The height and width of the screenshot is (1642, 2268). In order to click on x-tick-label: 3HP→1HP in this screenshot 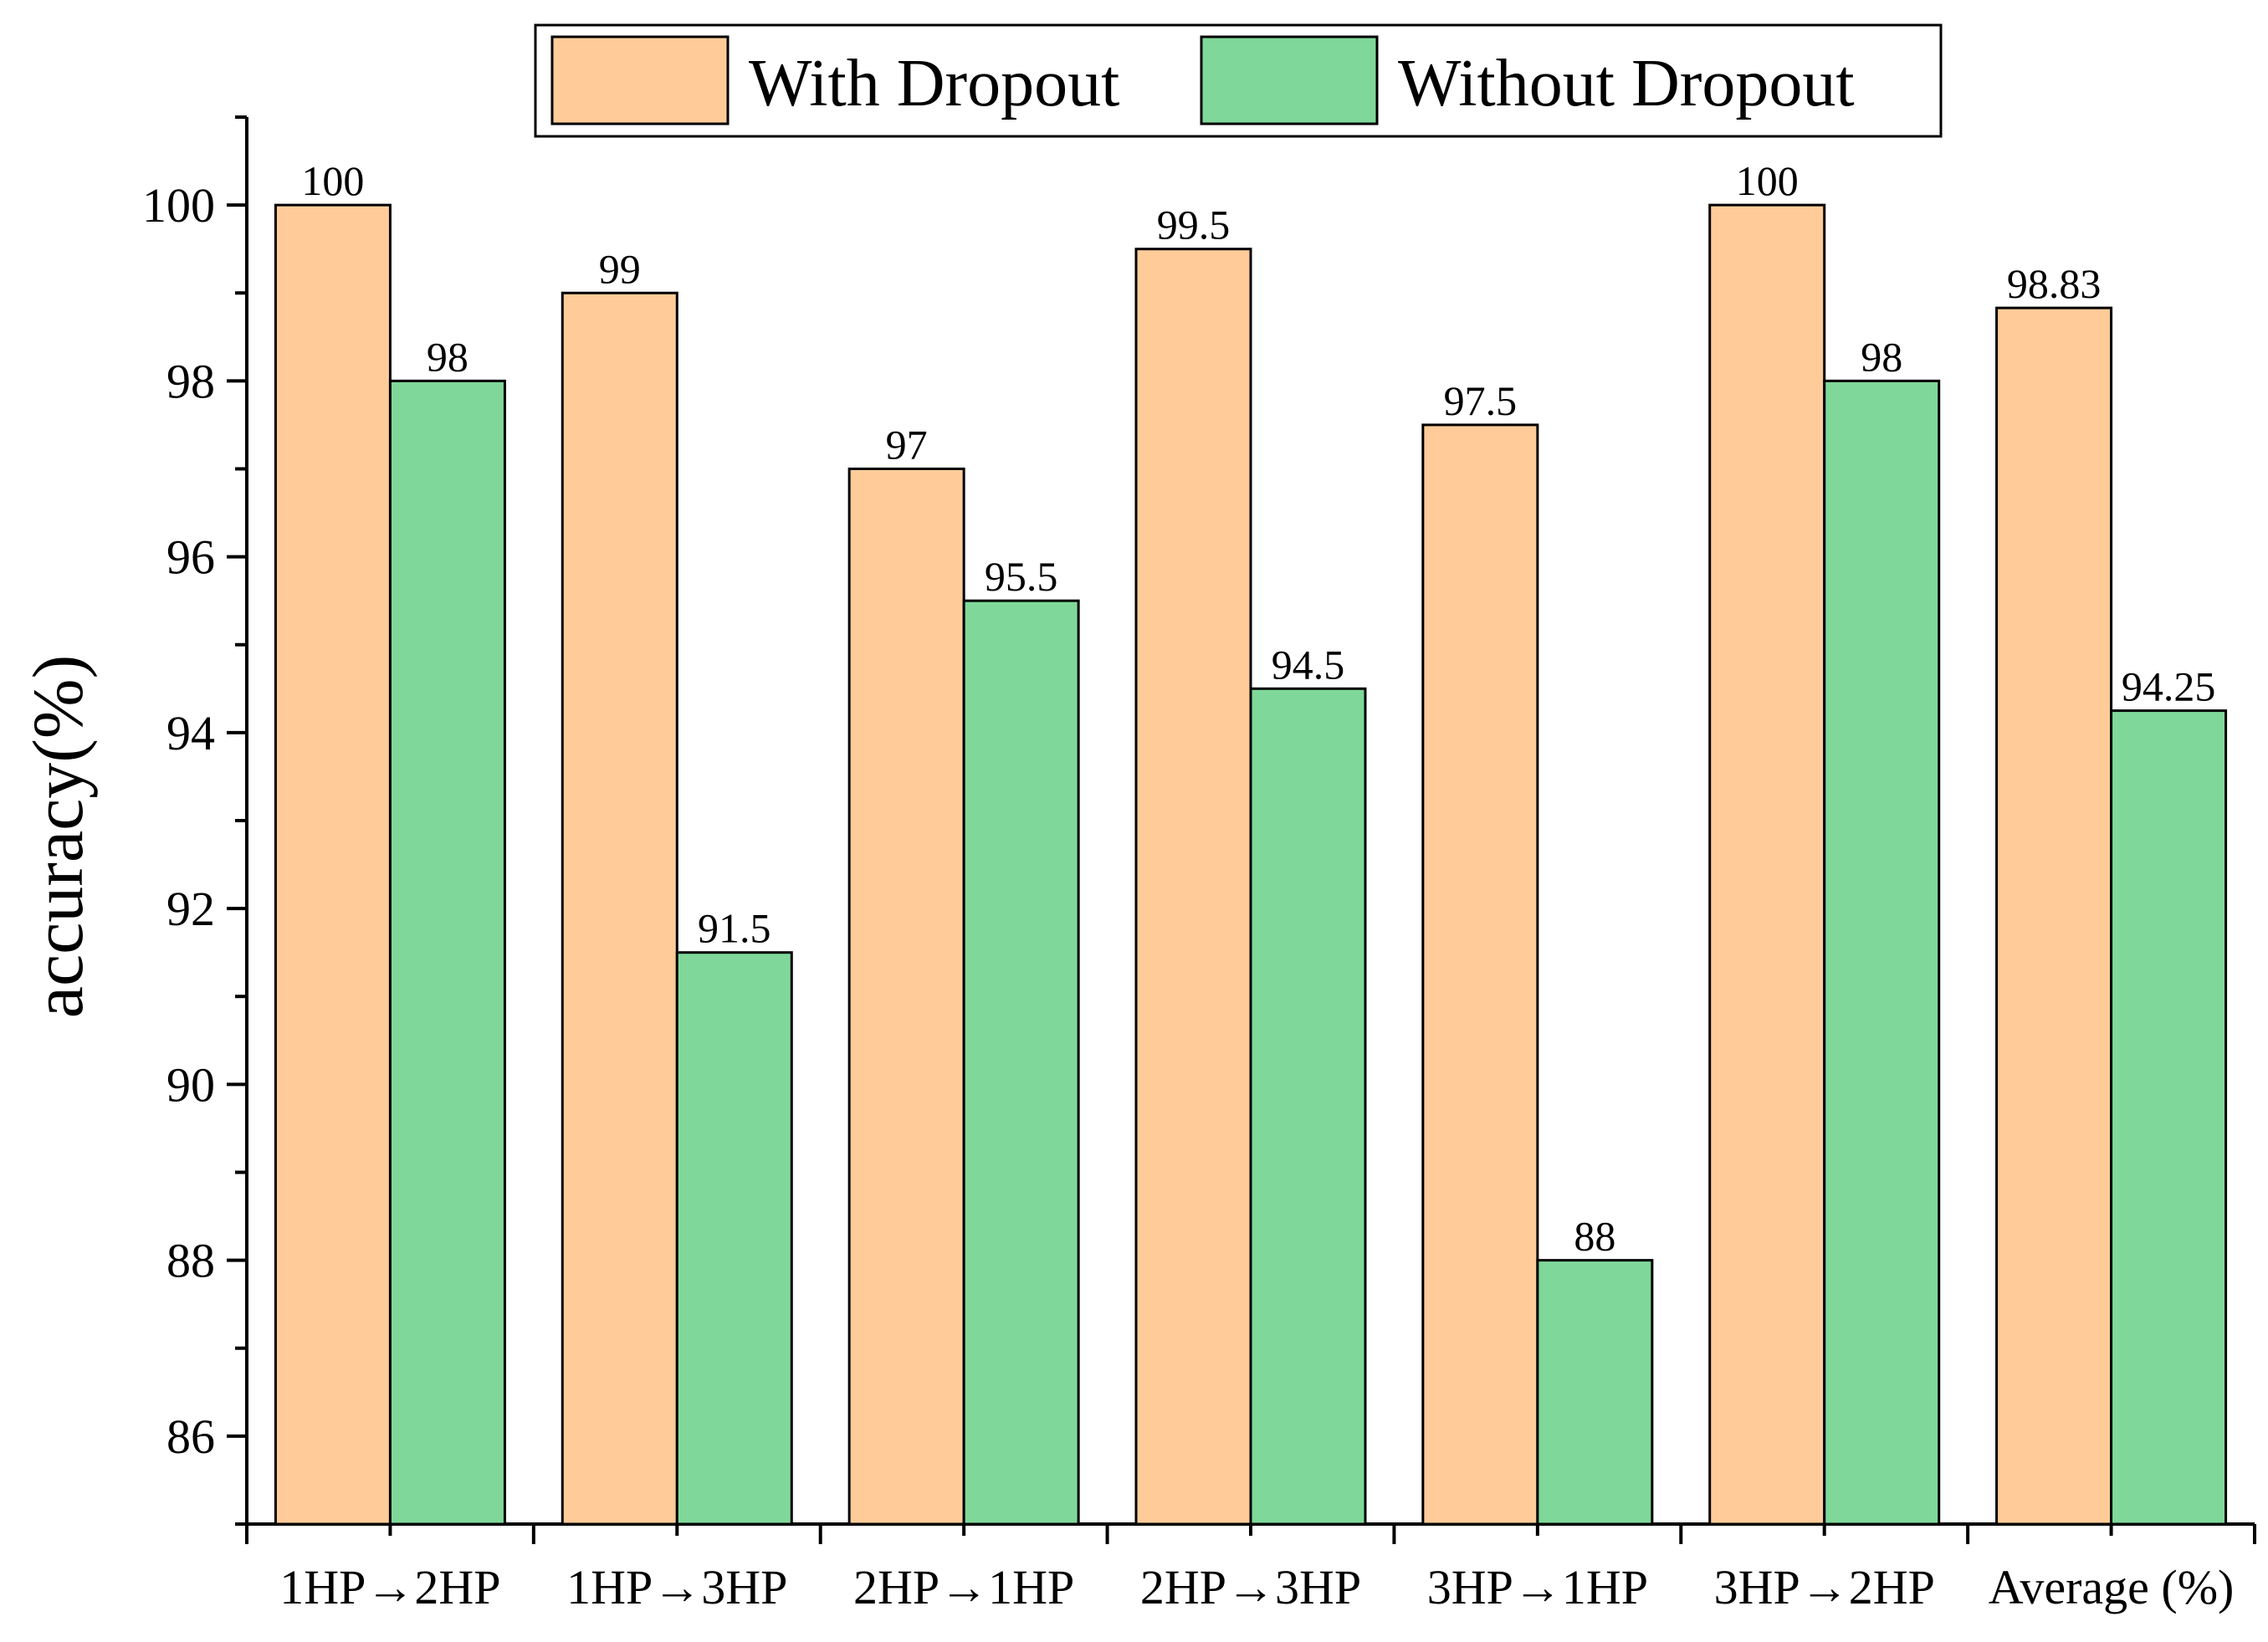, I will do `click(1537, 1587)`.